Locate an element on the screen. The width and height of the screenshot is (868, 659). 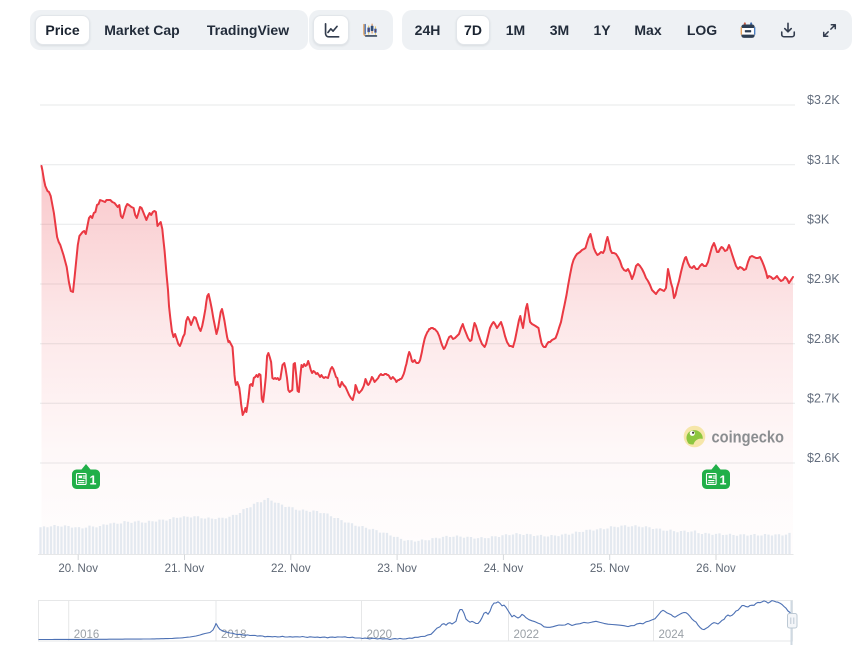
svg-text: $2.8K is located at coordinates (823, 339).